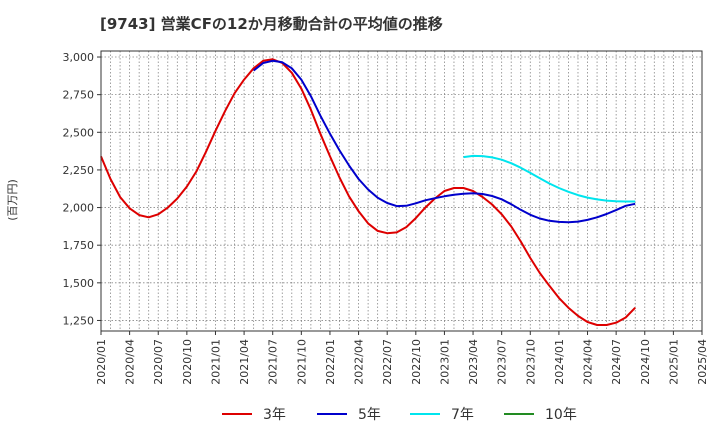 Image resolution: width=720 pixels, height=440 pixels. Describe the element at coordinates (561, 415) in the screenshot. I see `legend-label: 10年` at that location.